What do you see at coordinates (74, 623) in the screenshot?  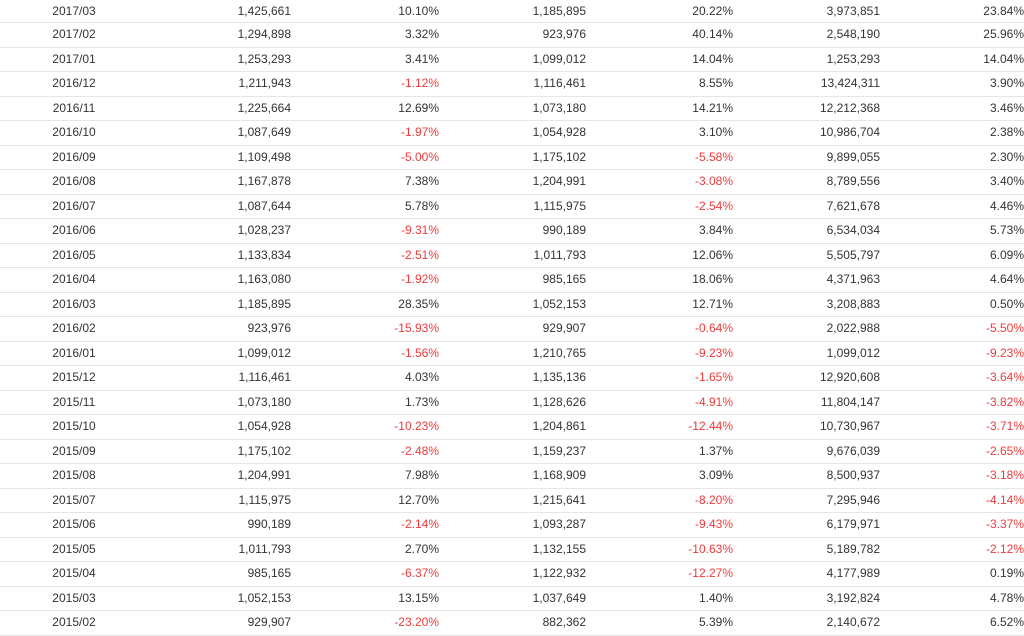 I see `date-cell: 2015/02` at bounding box center [74, 623].